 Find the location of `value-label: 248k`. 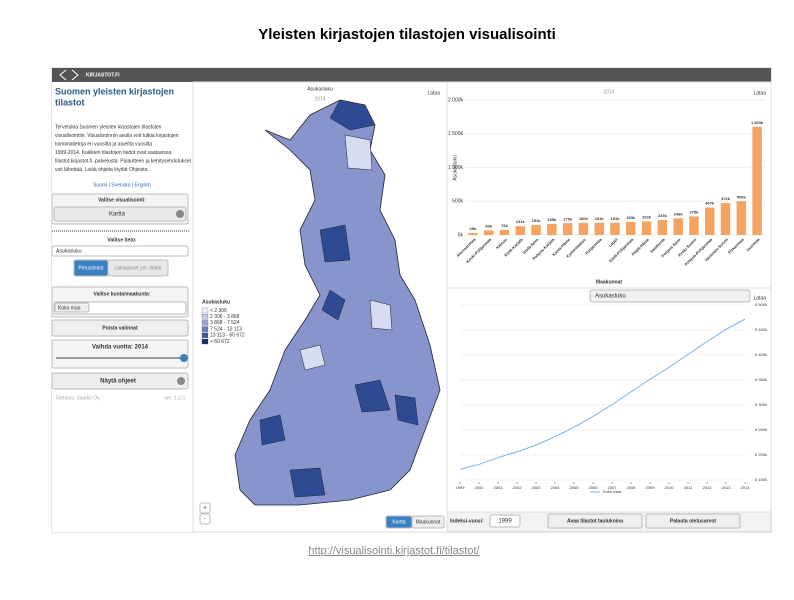

value-label: 248k is located at coordinates (679, 213).